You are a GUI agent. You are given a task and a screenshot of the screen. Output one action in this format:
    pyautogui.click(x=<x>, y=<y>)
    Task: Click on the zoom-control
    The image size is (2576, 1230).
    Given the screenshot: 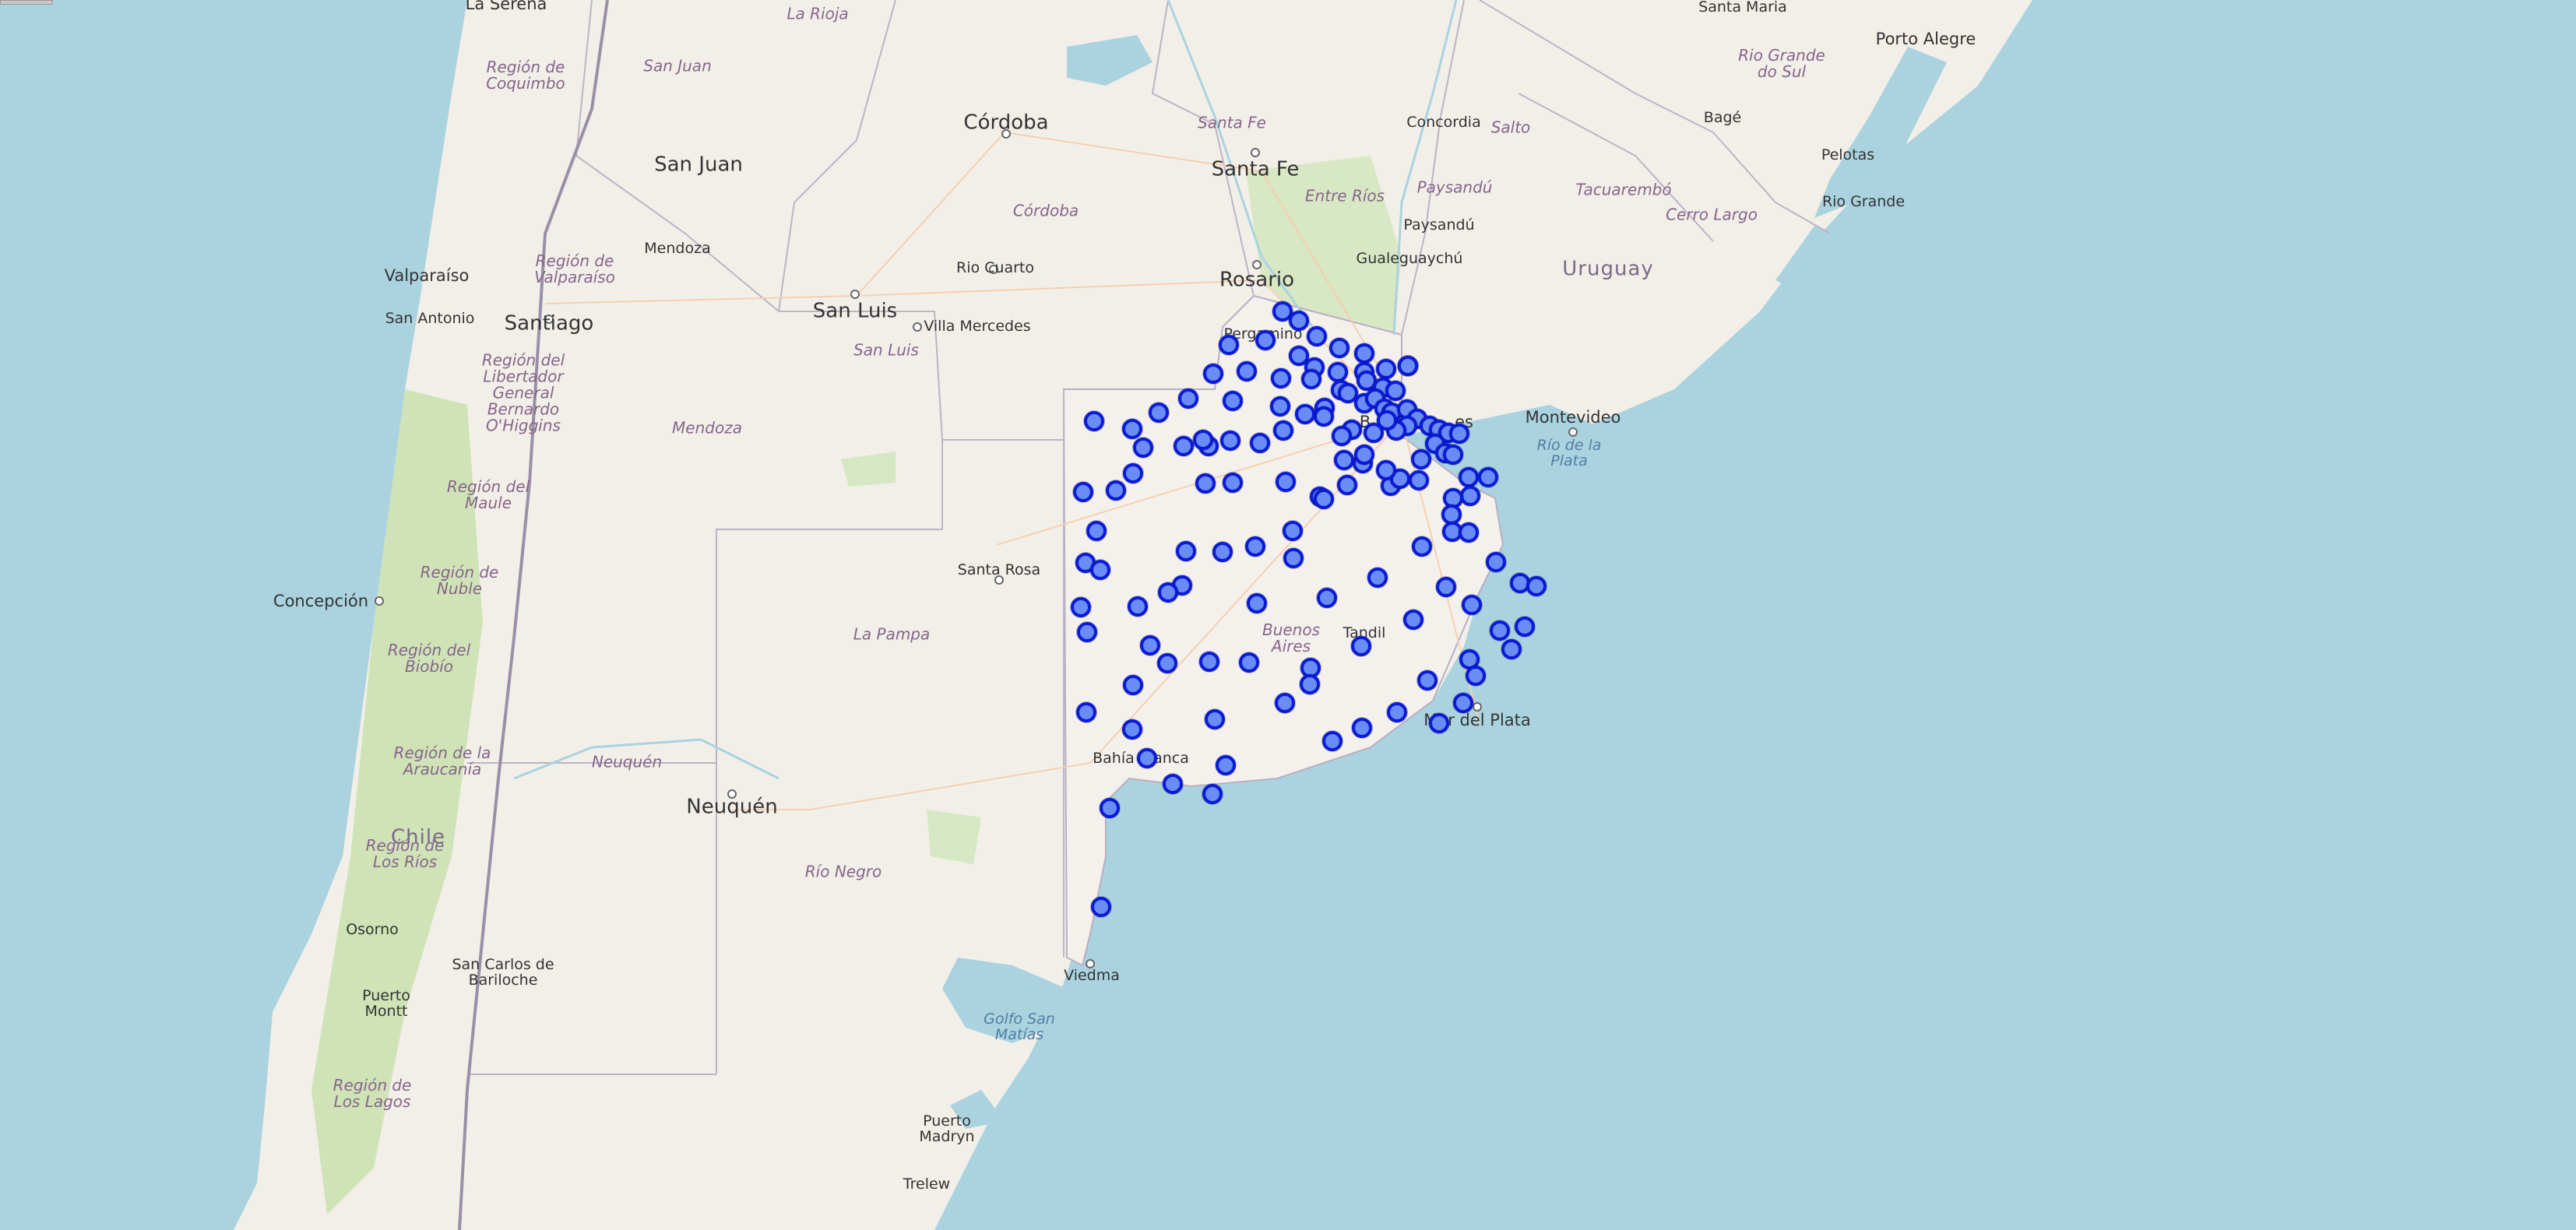 What is the action you would take?
    pyautogui.click(x=26, y=3)
    